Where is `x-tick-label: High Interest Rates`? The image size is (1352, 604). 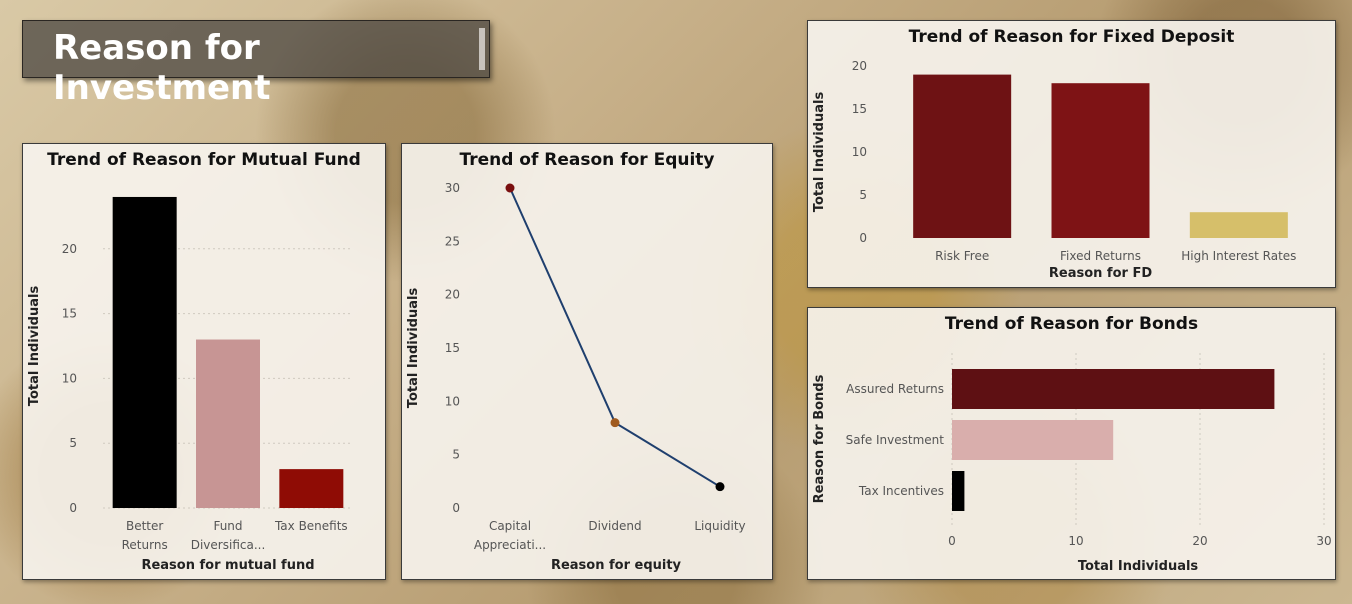 x-tick-label: High Interest Rates is located at coordinates (1238, 256).